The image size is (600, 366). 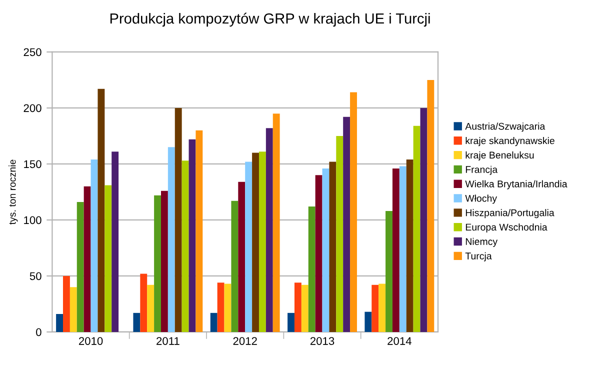 What do you see at coordinates (505, 127) in the screenshot?
I see `legend-label: Austria/Szwajcaria` at bounding box center [505, 127].